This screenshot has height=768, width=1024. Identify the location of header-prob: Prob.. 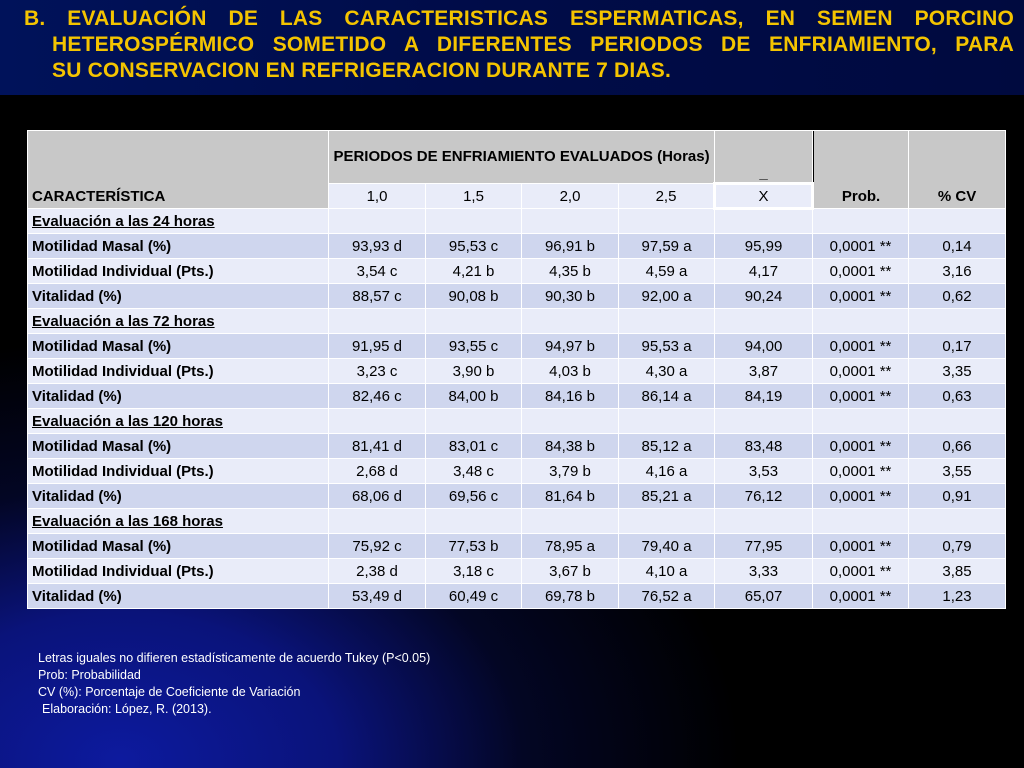
(861, 169).